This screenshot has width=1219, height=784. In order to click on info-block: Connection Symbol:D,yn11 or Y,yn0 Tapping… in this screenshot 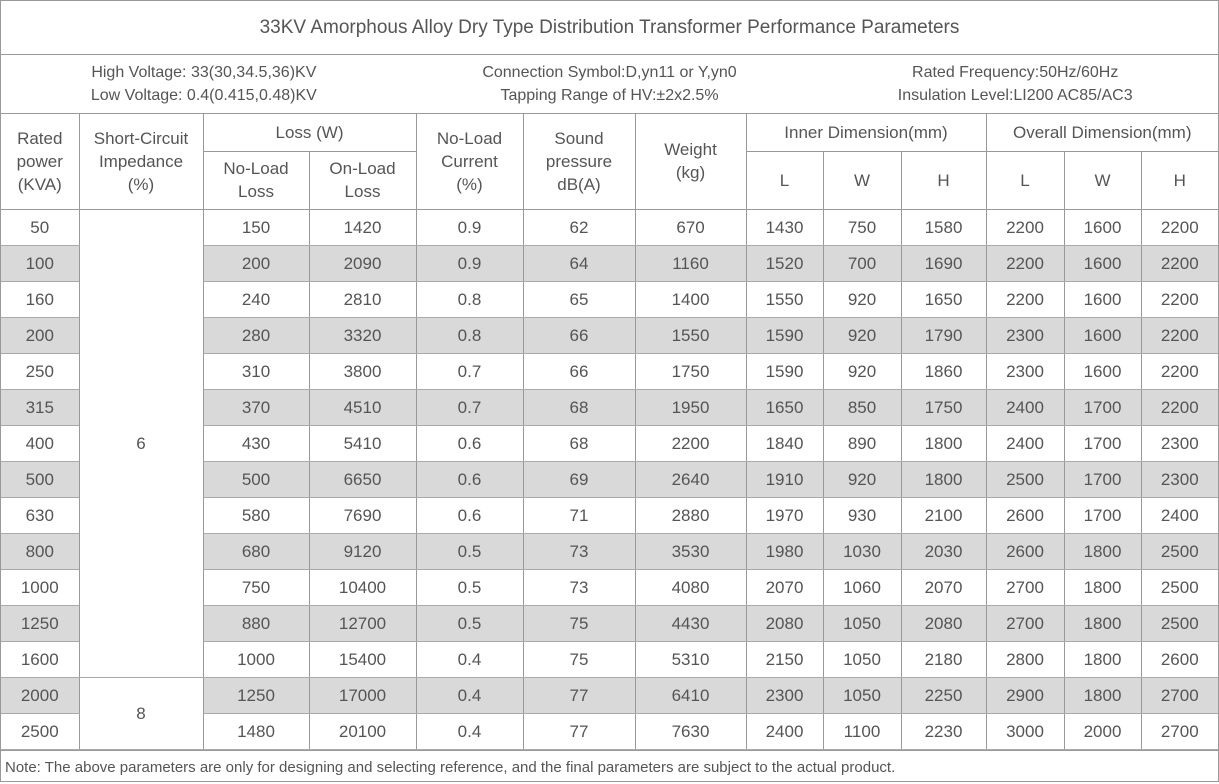, I will do `click(610, 84)`.